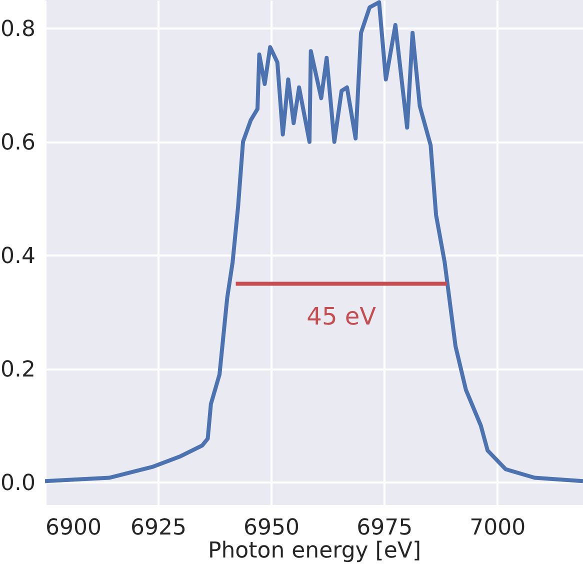 The width and height of the screenshot is (583, 565). What do you see at coordinates (18, 256) in the screenshot?
I see `y-tick-label: 0.4` at bounding box center [18, 256].